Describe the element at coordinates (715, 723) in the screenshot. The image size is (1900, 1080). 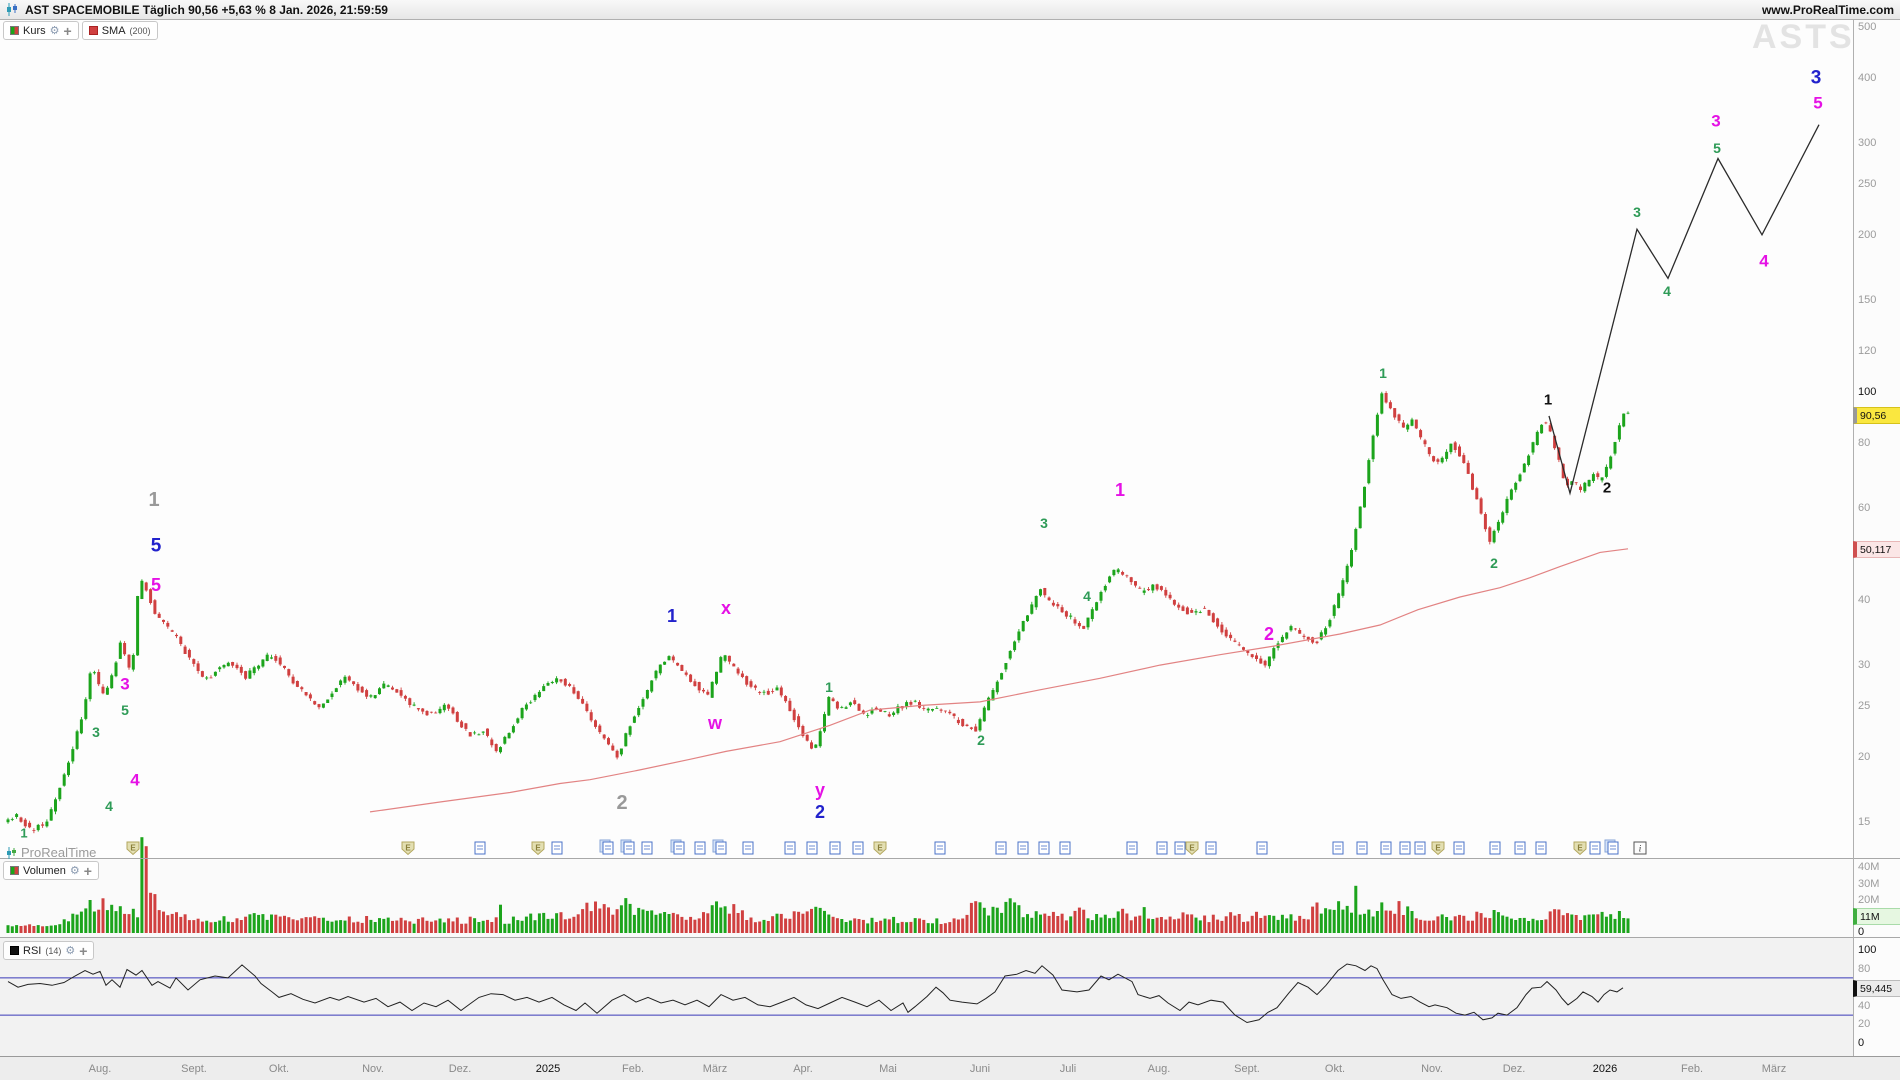
I see `wave-label-magenta-w: w` at that location.